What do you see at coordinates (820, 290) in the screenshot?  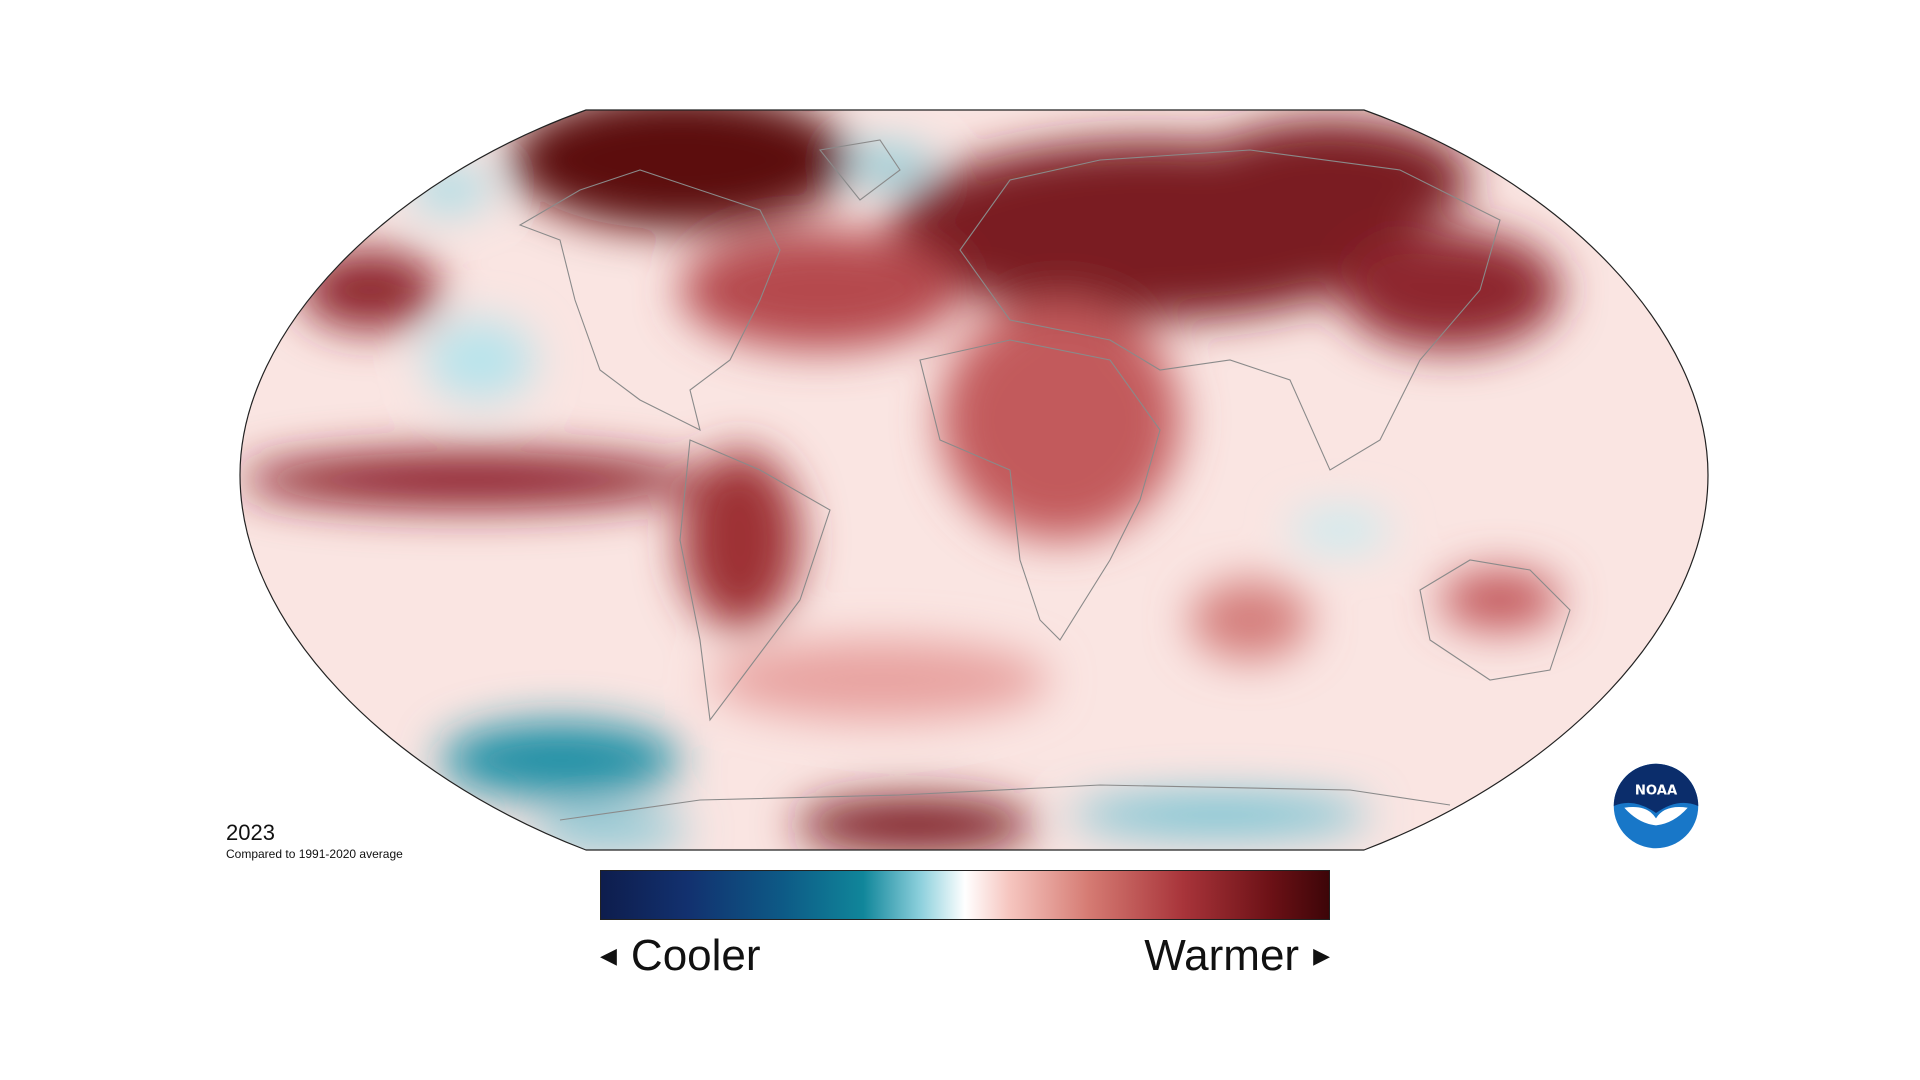 I see `warm-north-atlantic` at bounding box center [820, 290].